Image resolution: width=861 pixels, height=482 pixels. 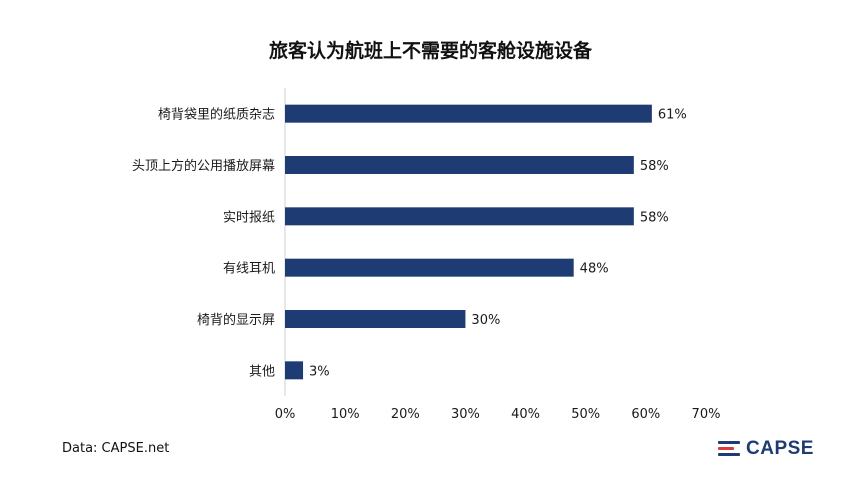 What do you see at coordinates (345, 414) in the screenshot?
I see `x-tick-label: 10%` at bounding box center [345, 414].